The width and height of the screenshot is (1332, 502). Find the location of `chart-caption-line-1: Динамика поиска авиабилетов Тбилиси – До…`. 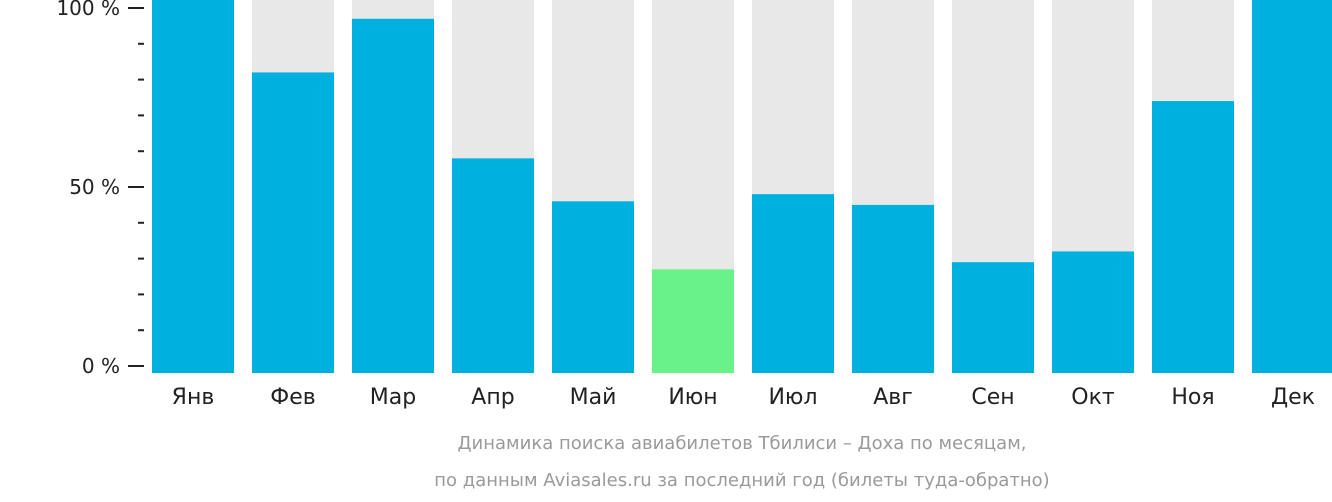

chart-caption-line-1: Динамика поиска авиабилетов Тбилиси – До… is located at coordinates (741, 443).